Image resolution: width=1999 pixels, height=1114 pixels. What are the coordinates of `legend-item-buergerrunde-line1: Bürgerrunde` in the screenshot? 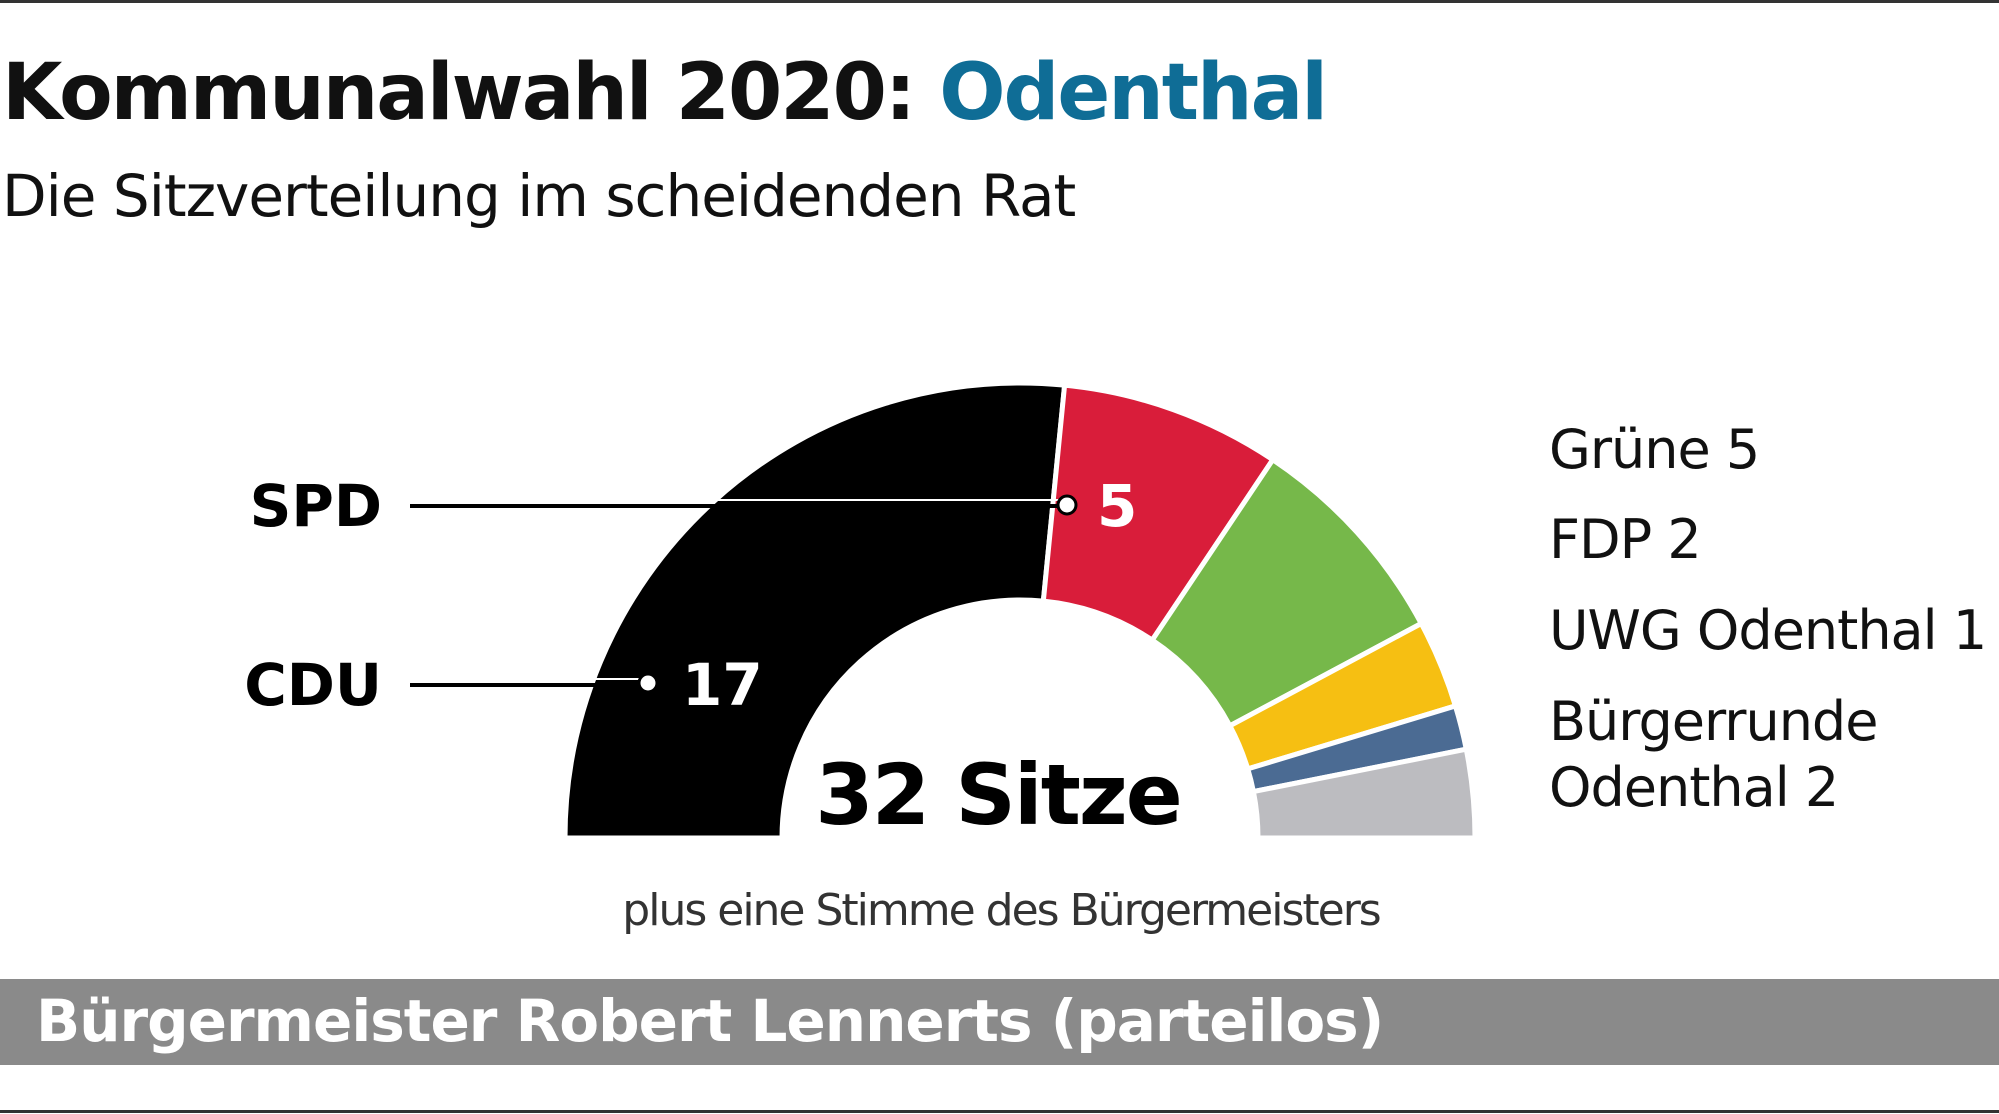 It's located at (1713, 721).